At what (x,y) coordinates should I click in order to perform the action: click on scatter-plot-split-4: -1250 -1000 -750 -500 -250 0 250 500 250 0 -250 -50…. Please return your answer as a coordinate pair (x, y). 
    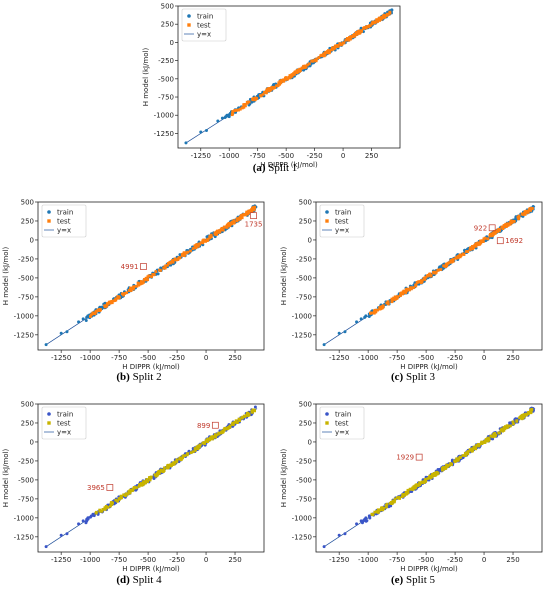
    Looking at the image, I should click on (136, 485).